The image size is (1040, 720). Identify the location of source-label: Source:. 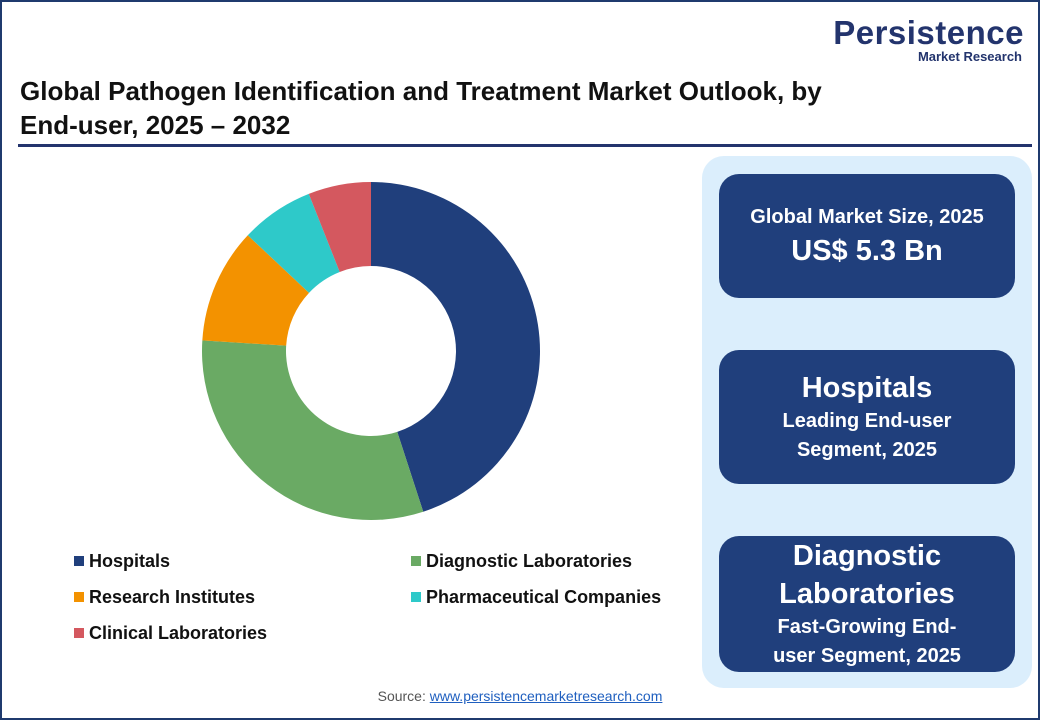
(401, 696).